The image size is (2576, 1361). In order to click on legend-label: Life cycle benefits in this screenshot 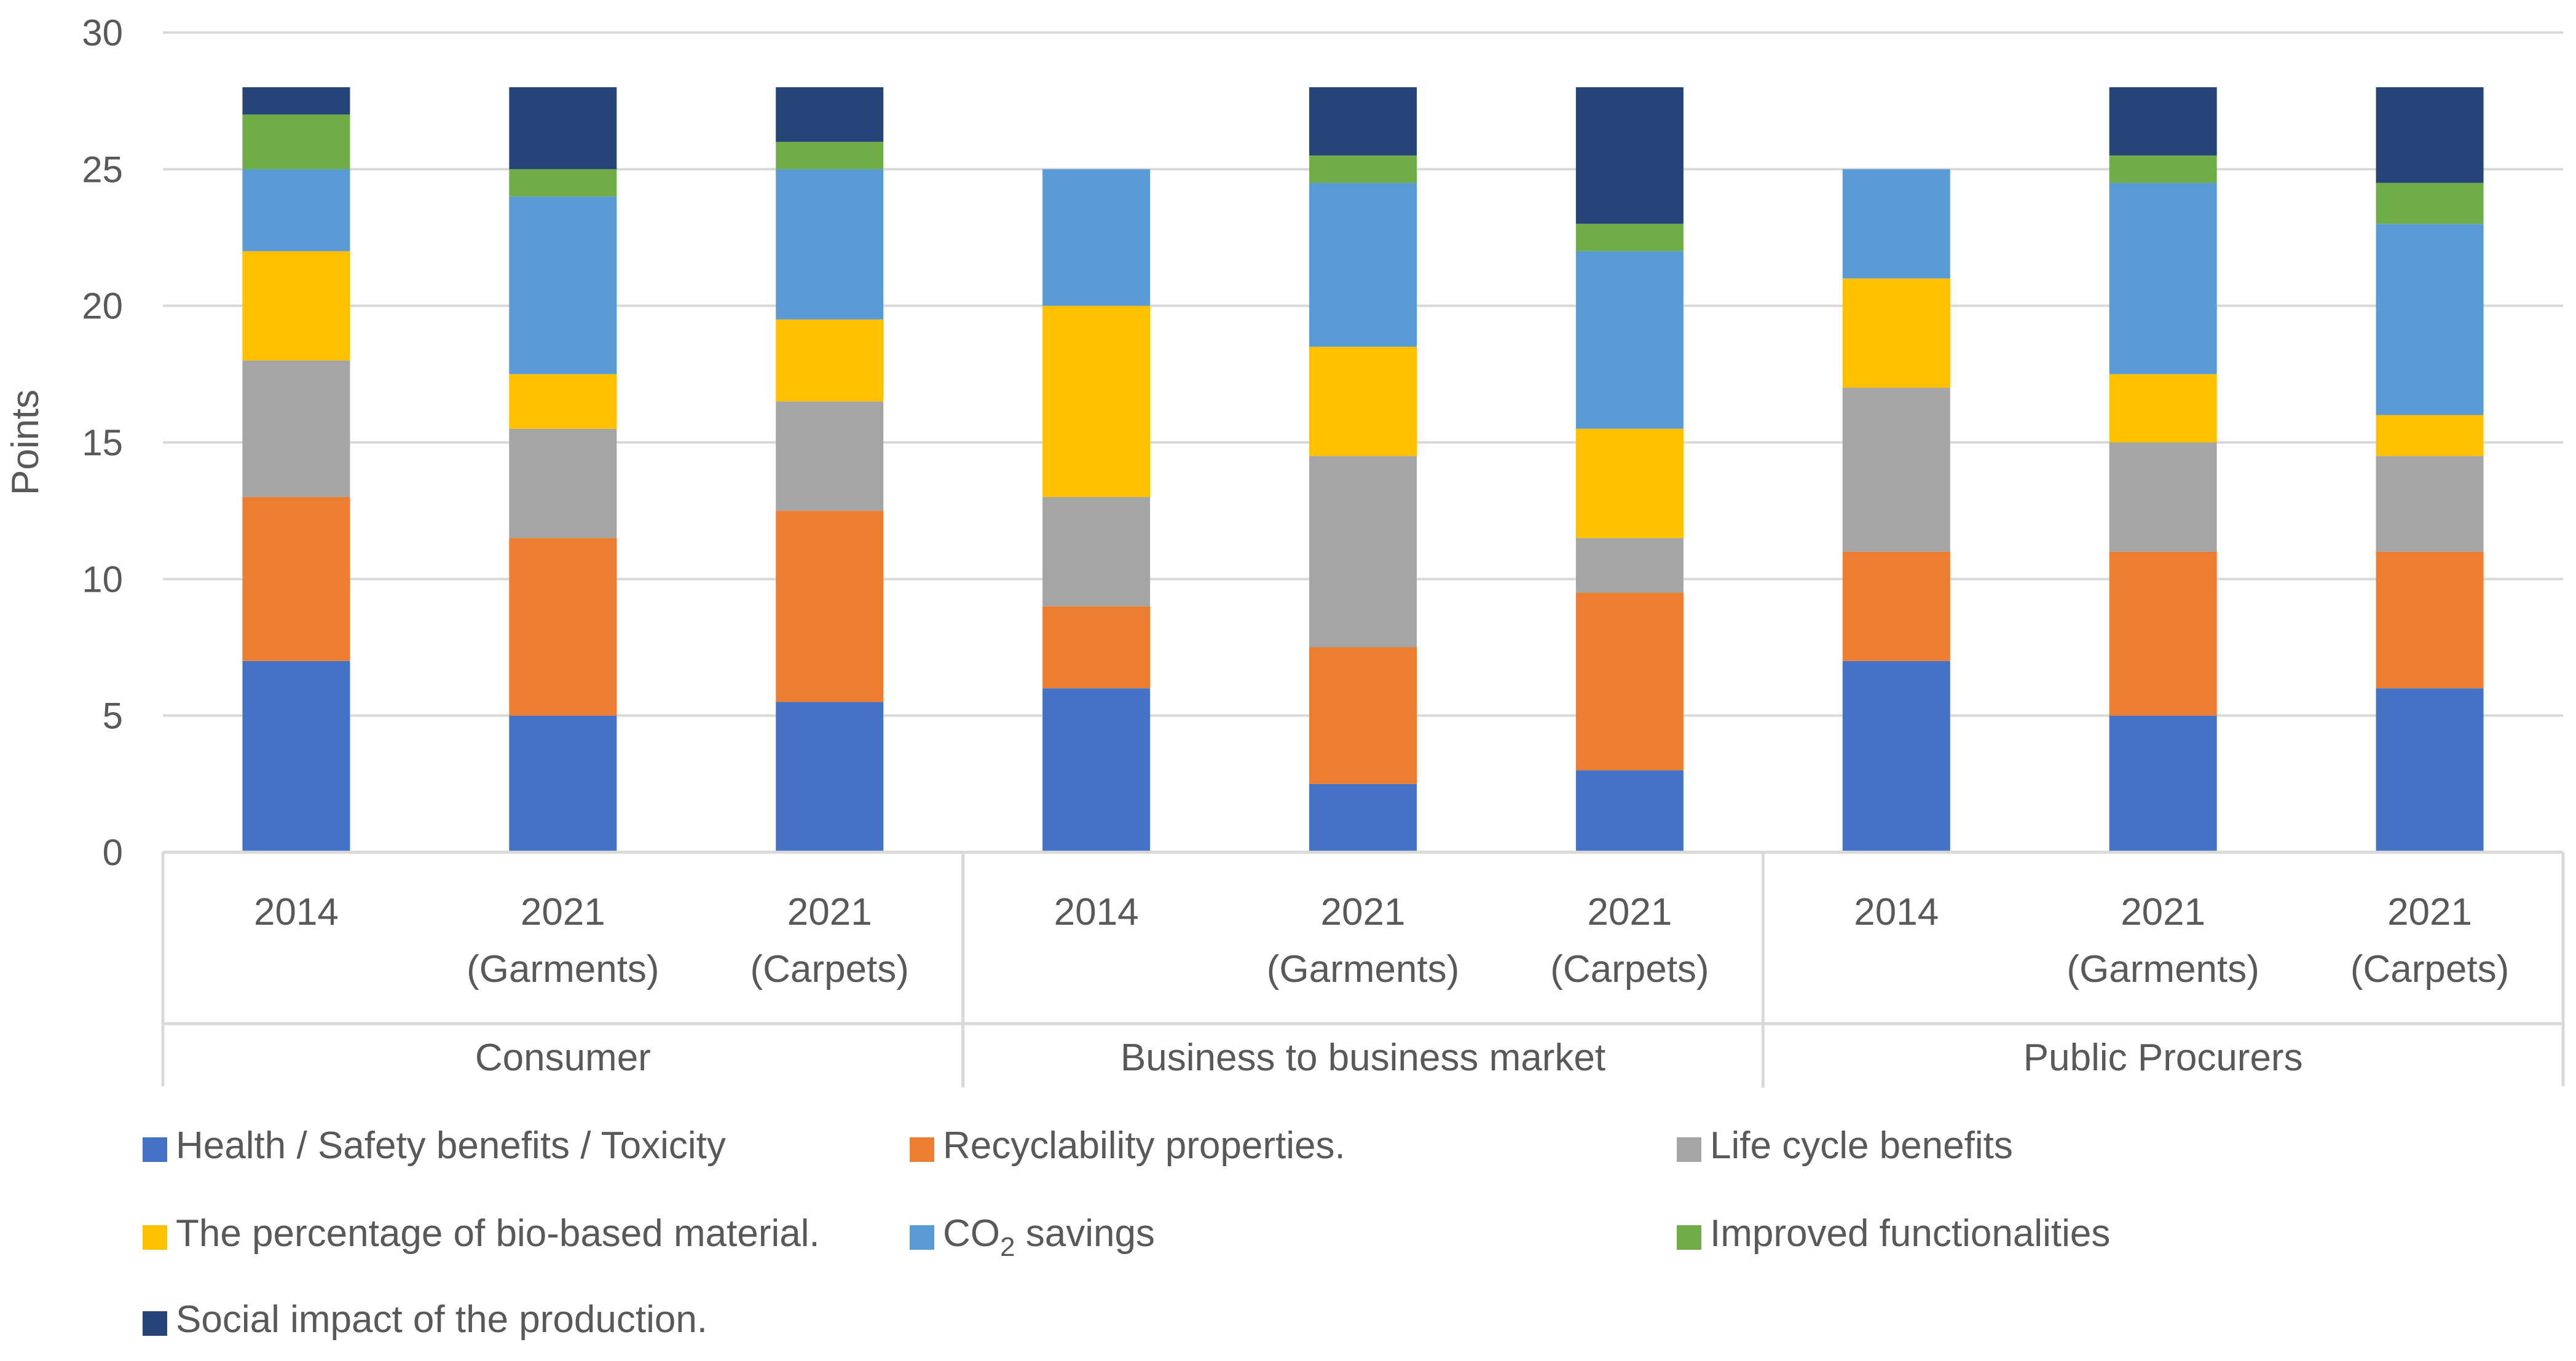, I will do `click(1862, 1145)`.